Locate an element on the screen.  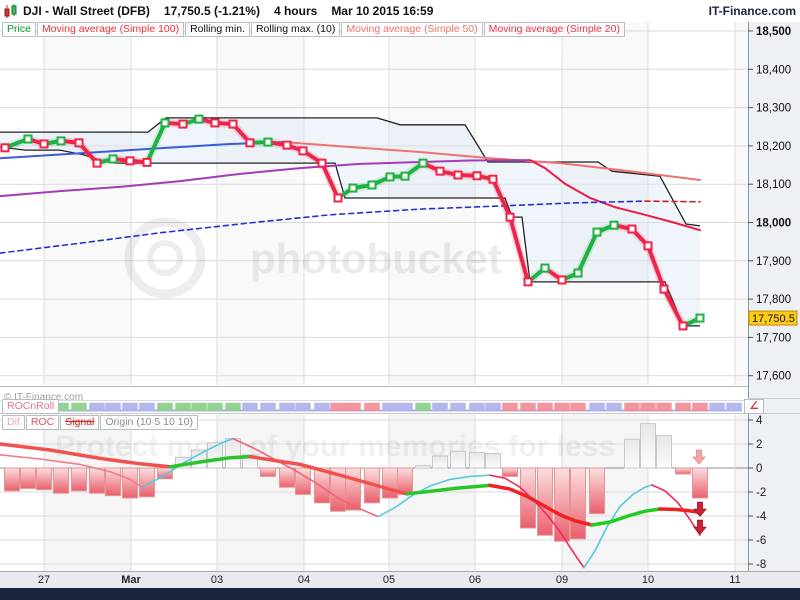
svg-text: 17,750.5 is located at coordinates (773, 319).